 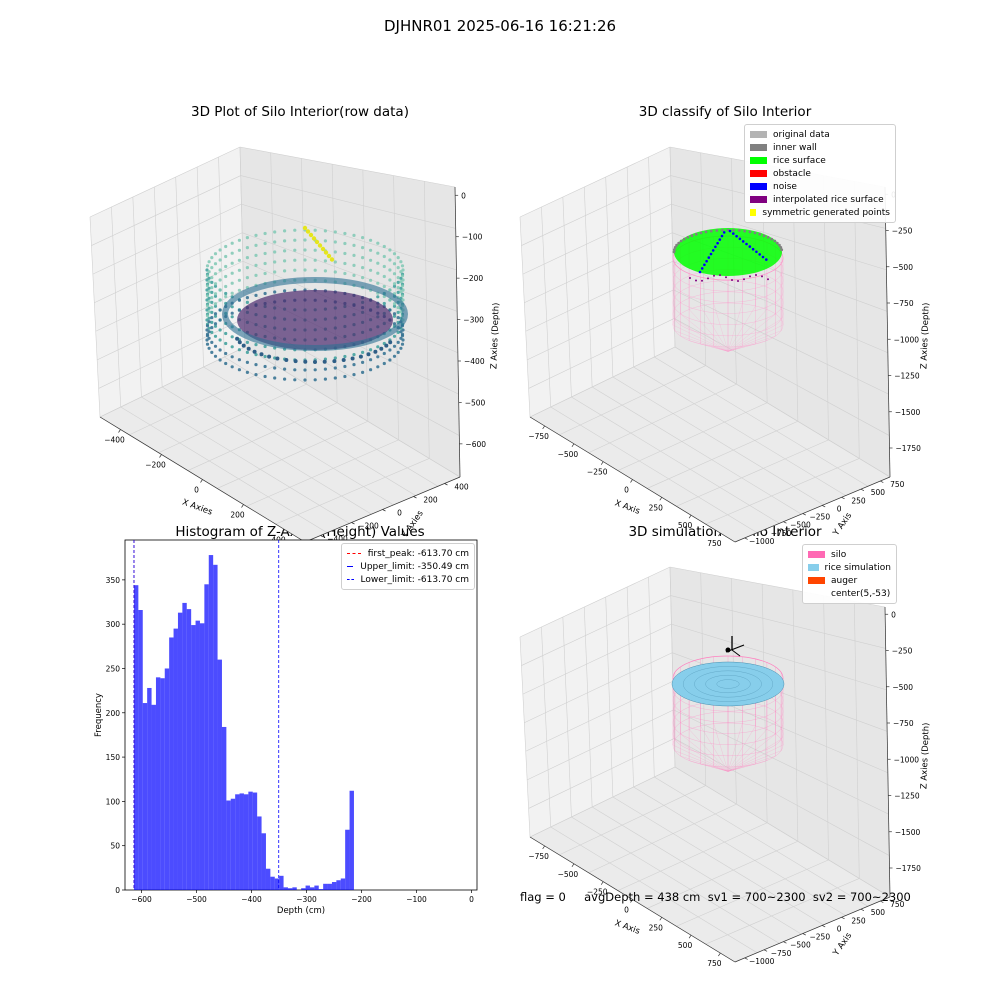 What do you see at coordinates (907, 376) in the screenshot?
I see `panel2-z-tick-label: −1250` at bounding box center [907, 376].